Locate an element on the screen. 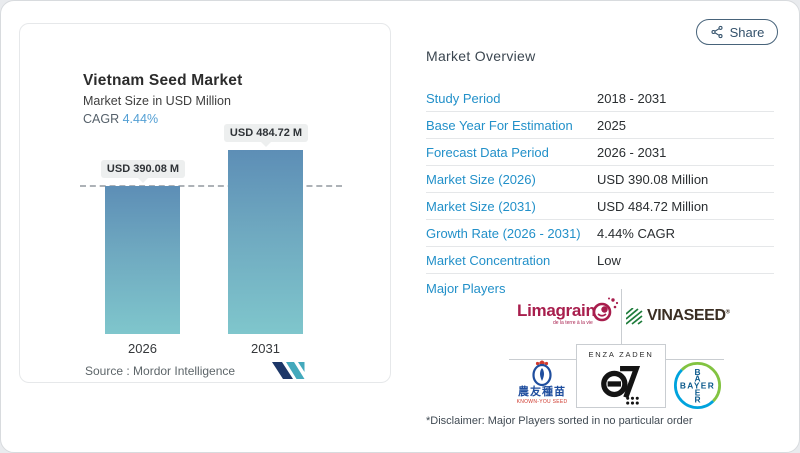 This screenshot has width=800, height=453. bayer-logo: BAYER B A E R is located at coordinates (697, 388).